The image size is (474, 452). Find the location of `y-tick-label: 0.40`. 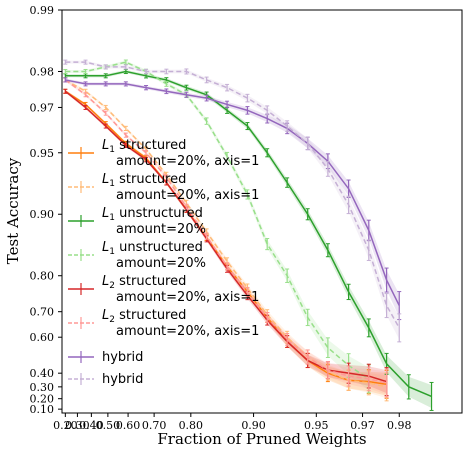

y-tick-label: 0.40 is located at coordinates (42, 373).